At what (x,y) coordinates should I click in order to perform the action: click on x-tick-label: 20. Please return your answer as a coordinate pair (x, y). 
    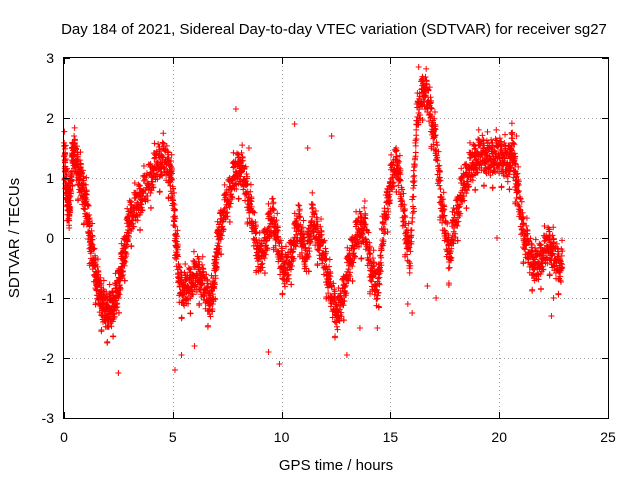
    Looking at the image, I should click on (499, 437).